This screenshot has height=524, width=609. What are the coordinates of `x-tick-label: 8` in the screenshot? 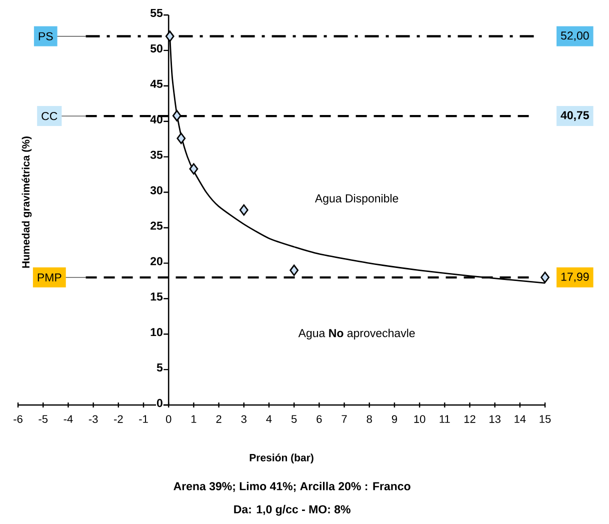 It's located at (369, 419).